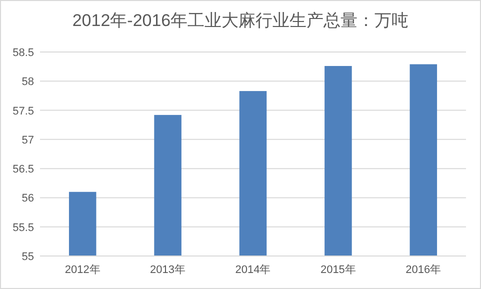  Describe the element at coordinates (168, 270) in the screenshot. I see `x-tick-label: 2013年` at that location.